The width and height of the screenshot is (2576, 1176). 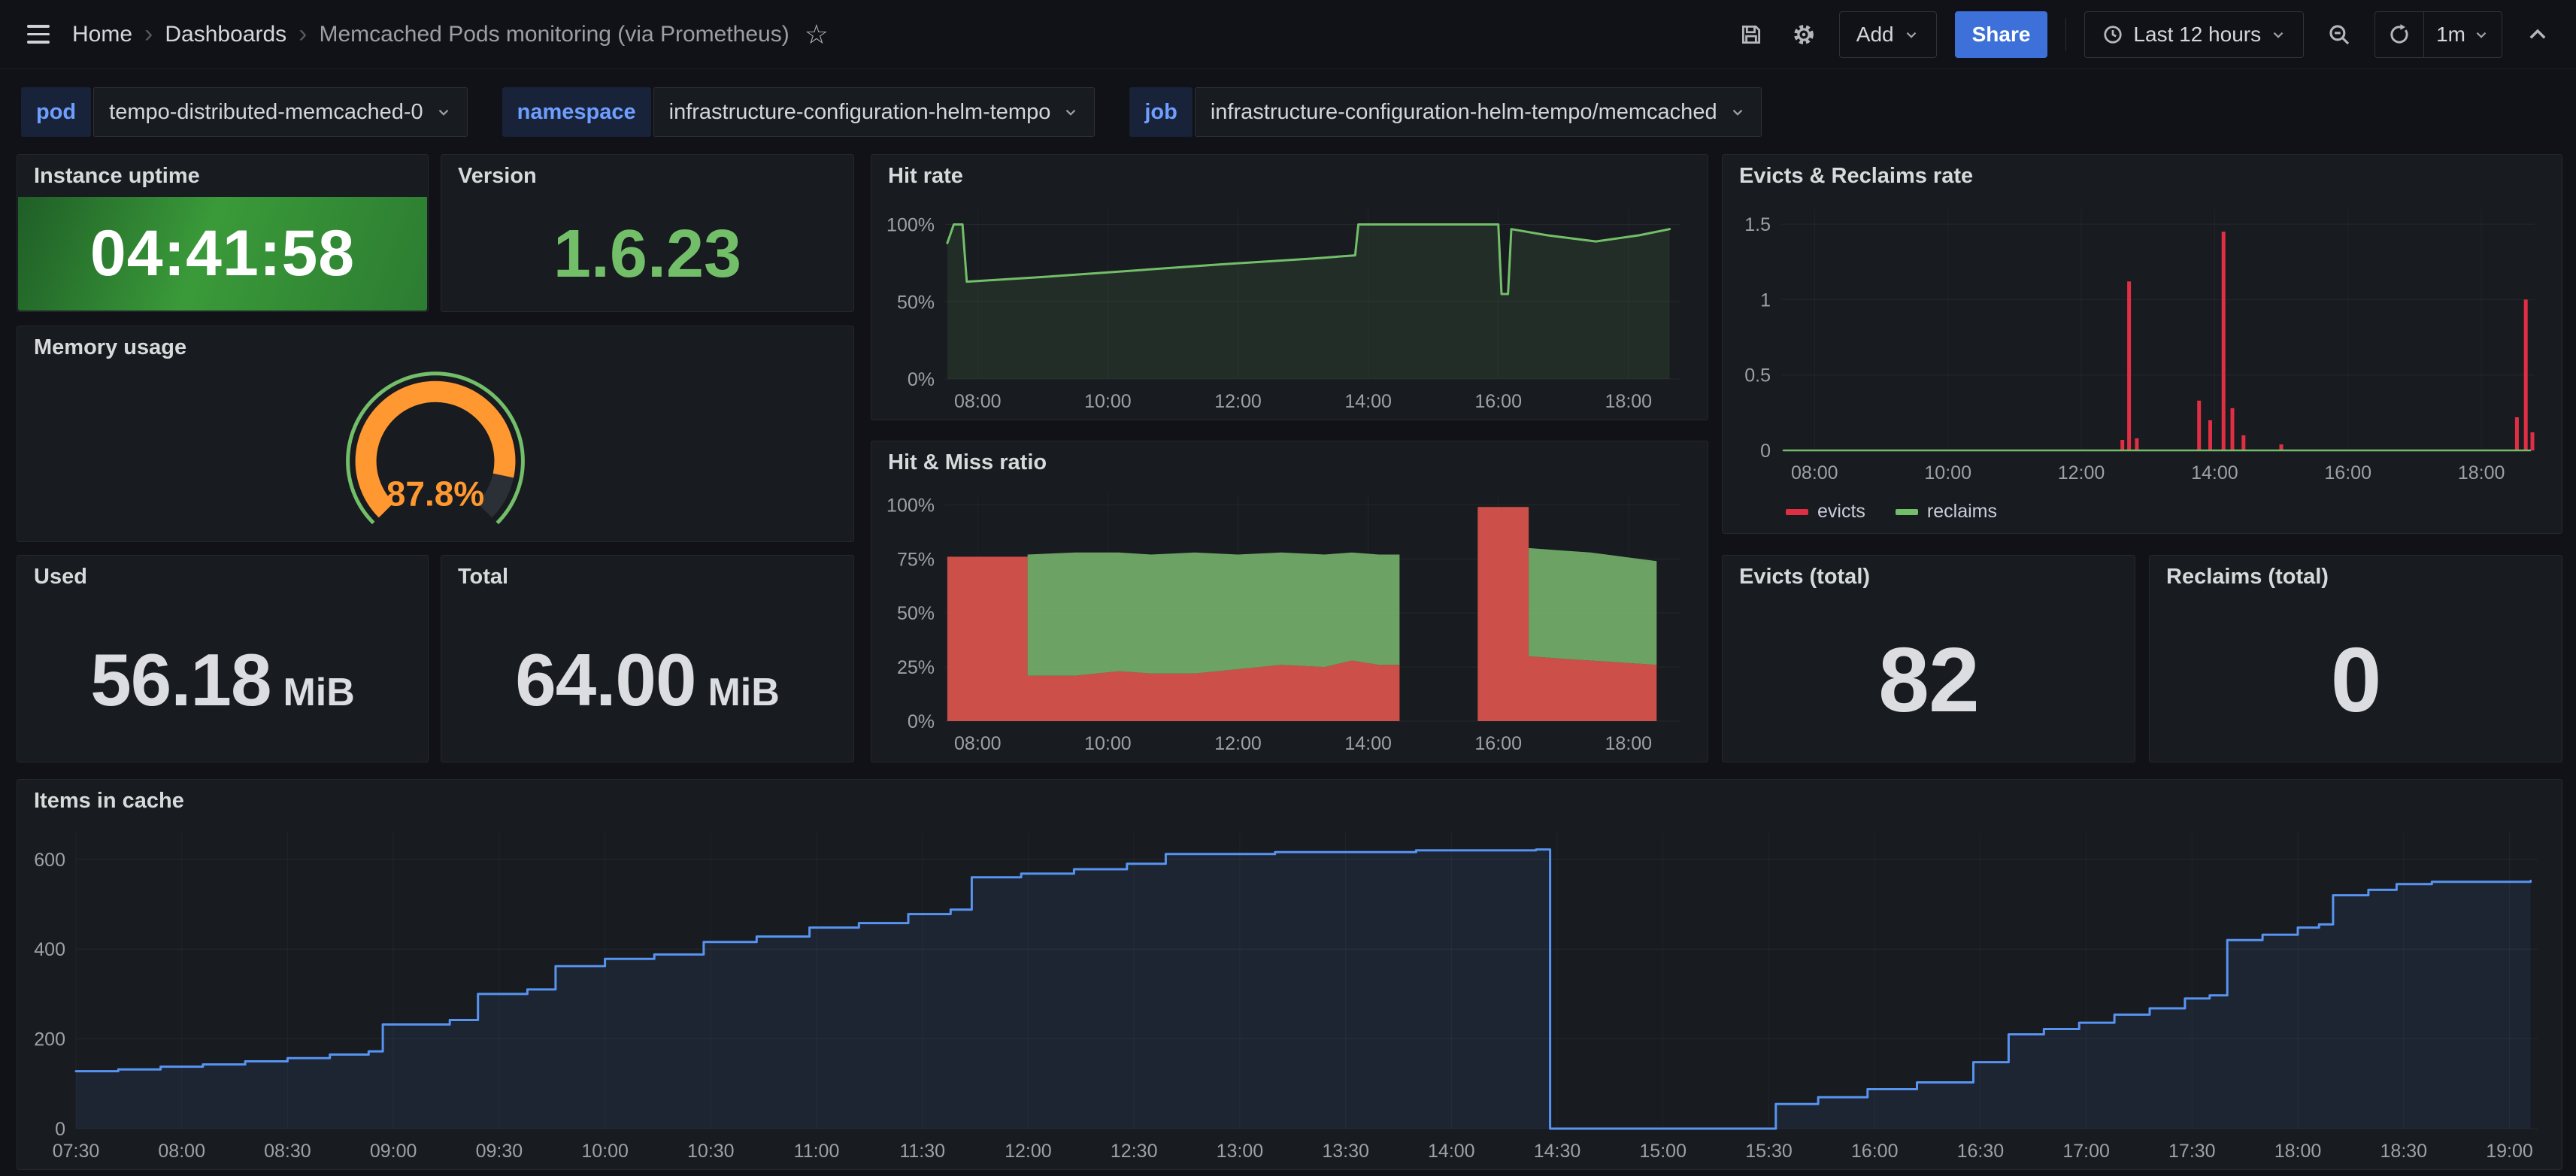 I want to click on refresh-interval-dropdown: 1m, so click(x=2462, y=34).